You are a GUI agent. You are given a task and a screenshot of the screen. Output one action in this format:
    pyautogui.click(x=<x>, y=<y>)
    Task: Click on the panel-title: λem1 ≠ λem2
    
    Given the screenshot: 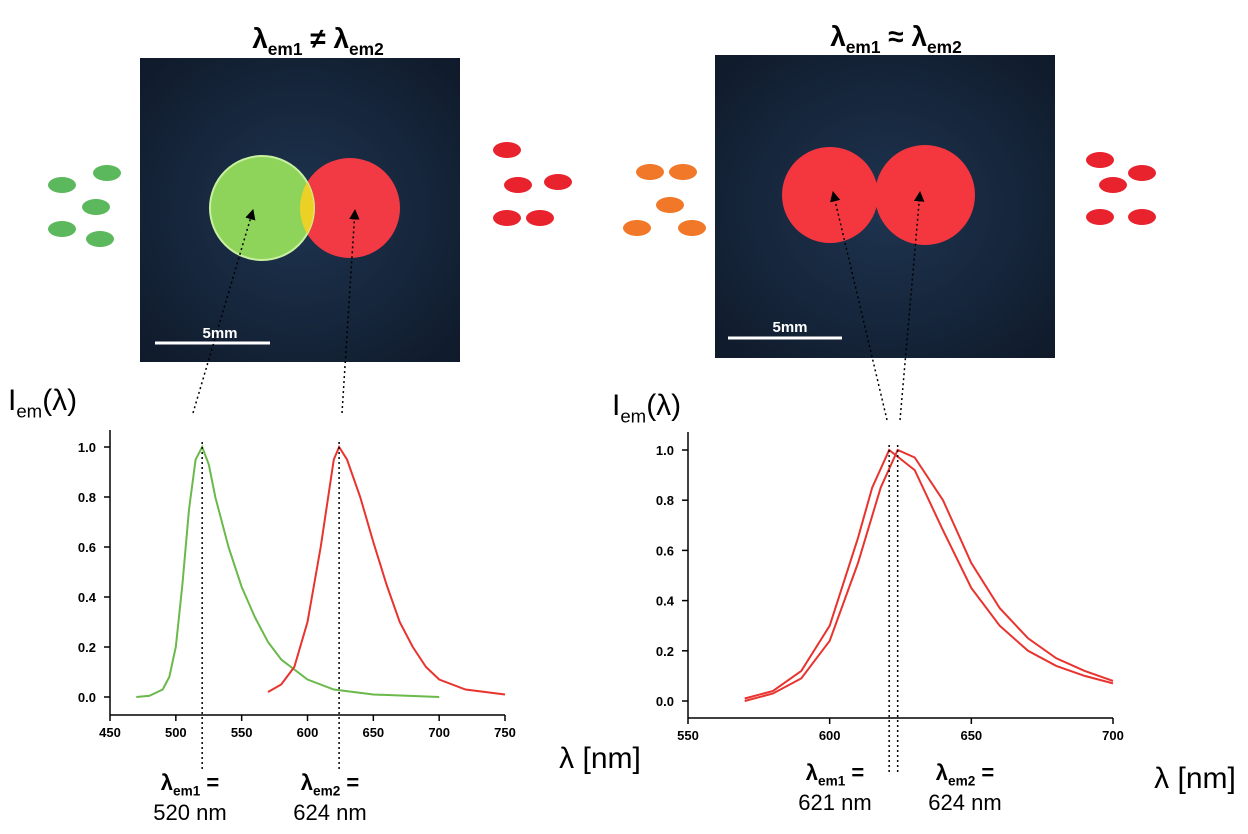 What is the action you would take?
    pyautogui.click(x=318, y=41)
    